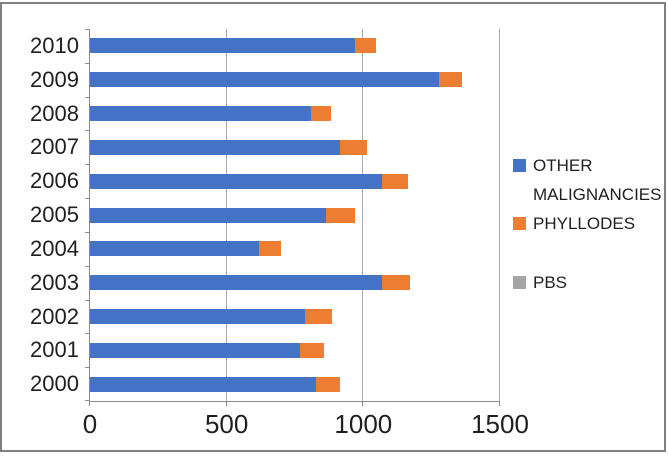 The width and height of the screenshot is (668, 461). I want to click on legend-item-phyllodes: PHYLLODES, so click(590, 223).